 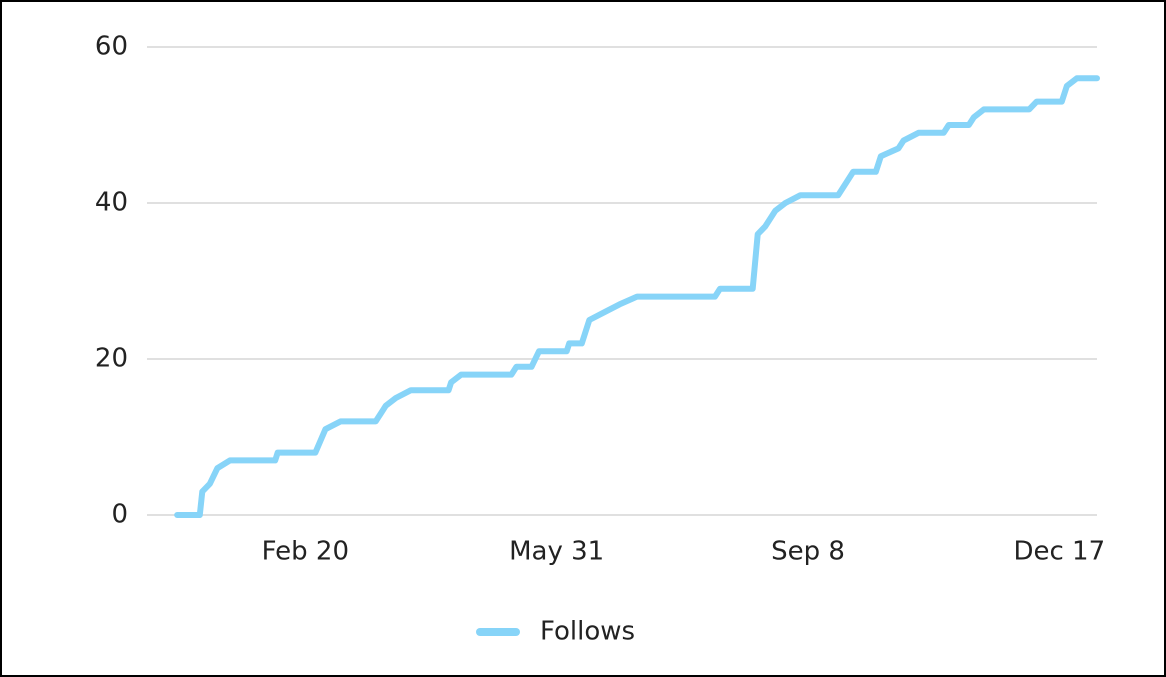 I want to click on y-tick-label: 40, so click(x=111, y=203).